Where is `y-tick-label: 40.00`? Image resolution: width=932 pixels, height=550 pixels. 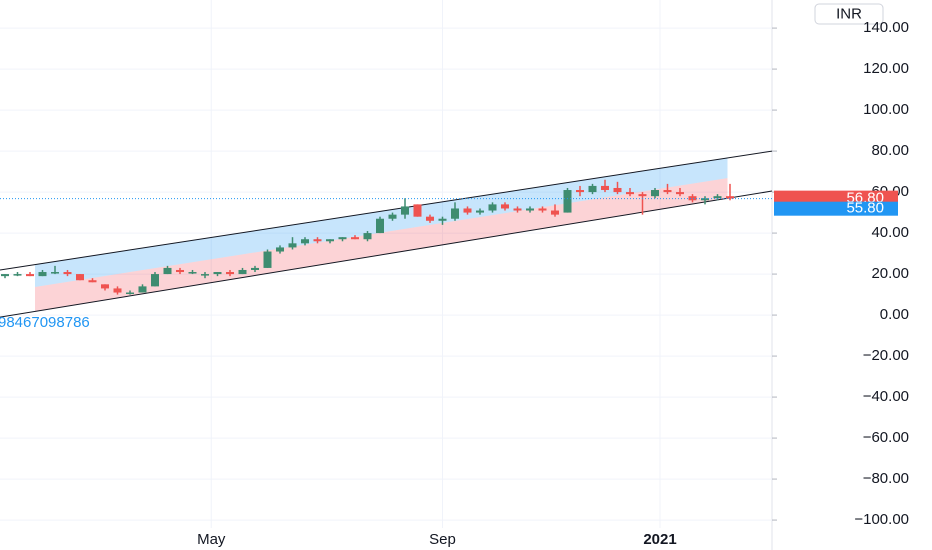
y-tick-label: 40.00 is located at coordinates (890, 232).